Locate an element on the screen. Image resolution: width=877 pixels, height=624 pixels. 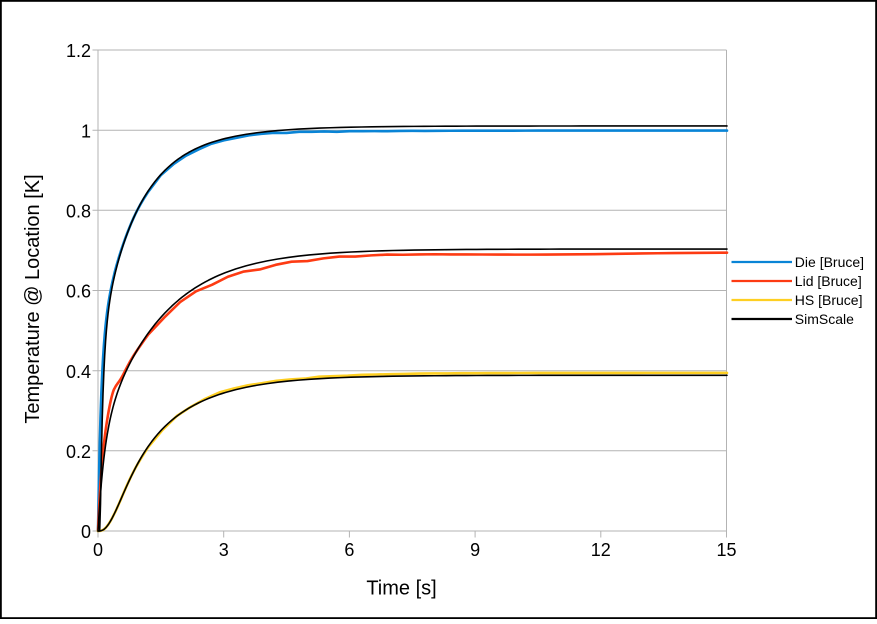
svg-text: HS [Bruce] is located at coordinates (829, 300).